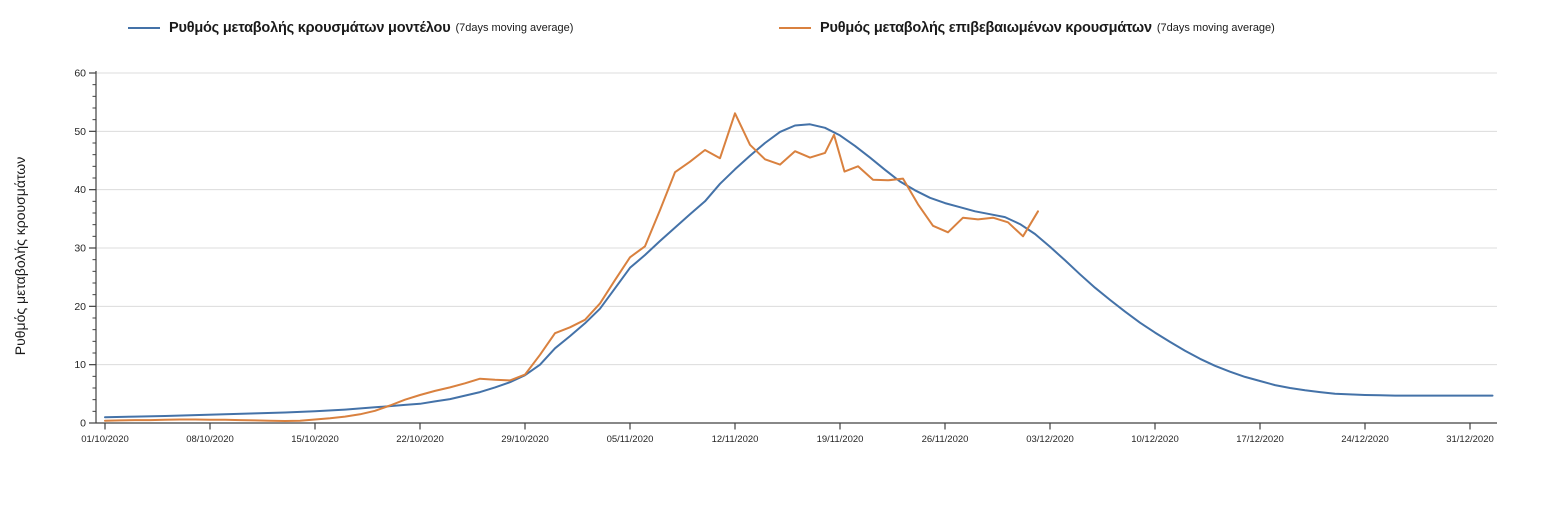  What do you see at coordinates (80, 190) in the screenshot?
I see `y-tick-label: 40` at bounding box center [80, 190].